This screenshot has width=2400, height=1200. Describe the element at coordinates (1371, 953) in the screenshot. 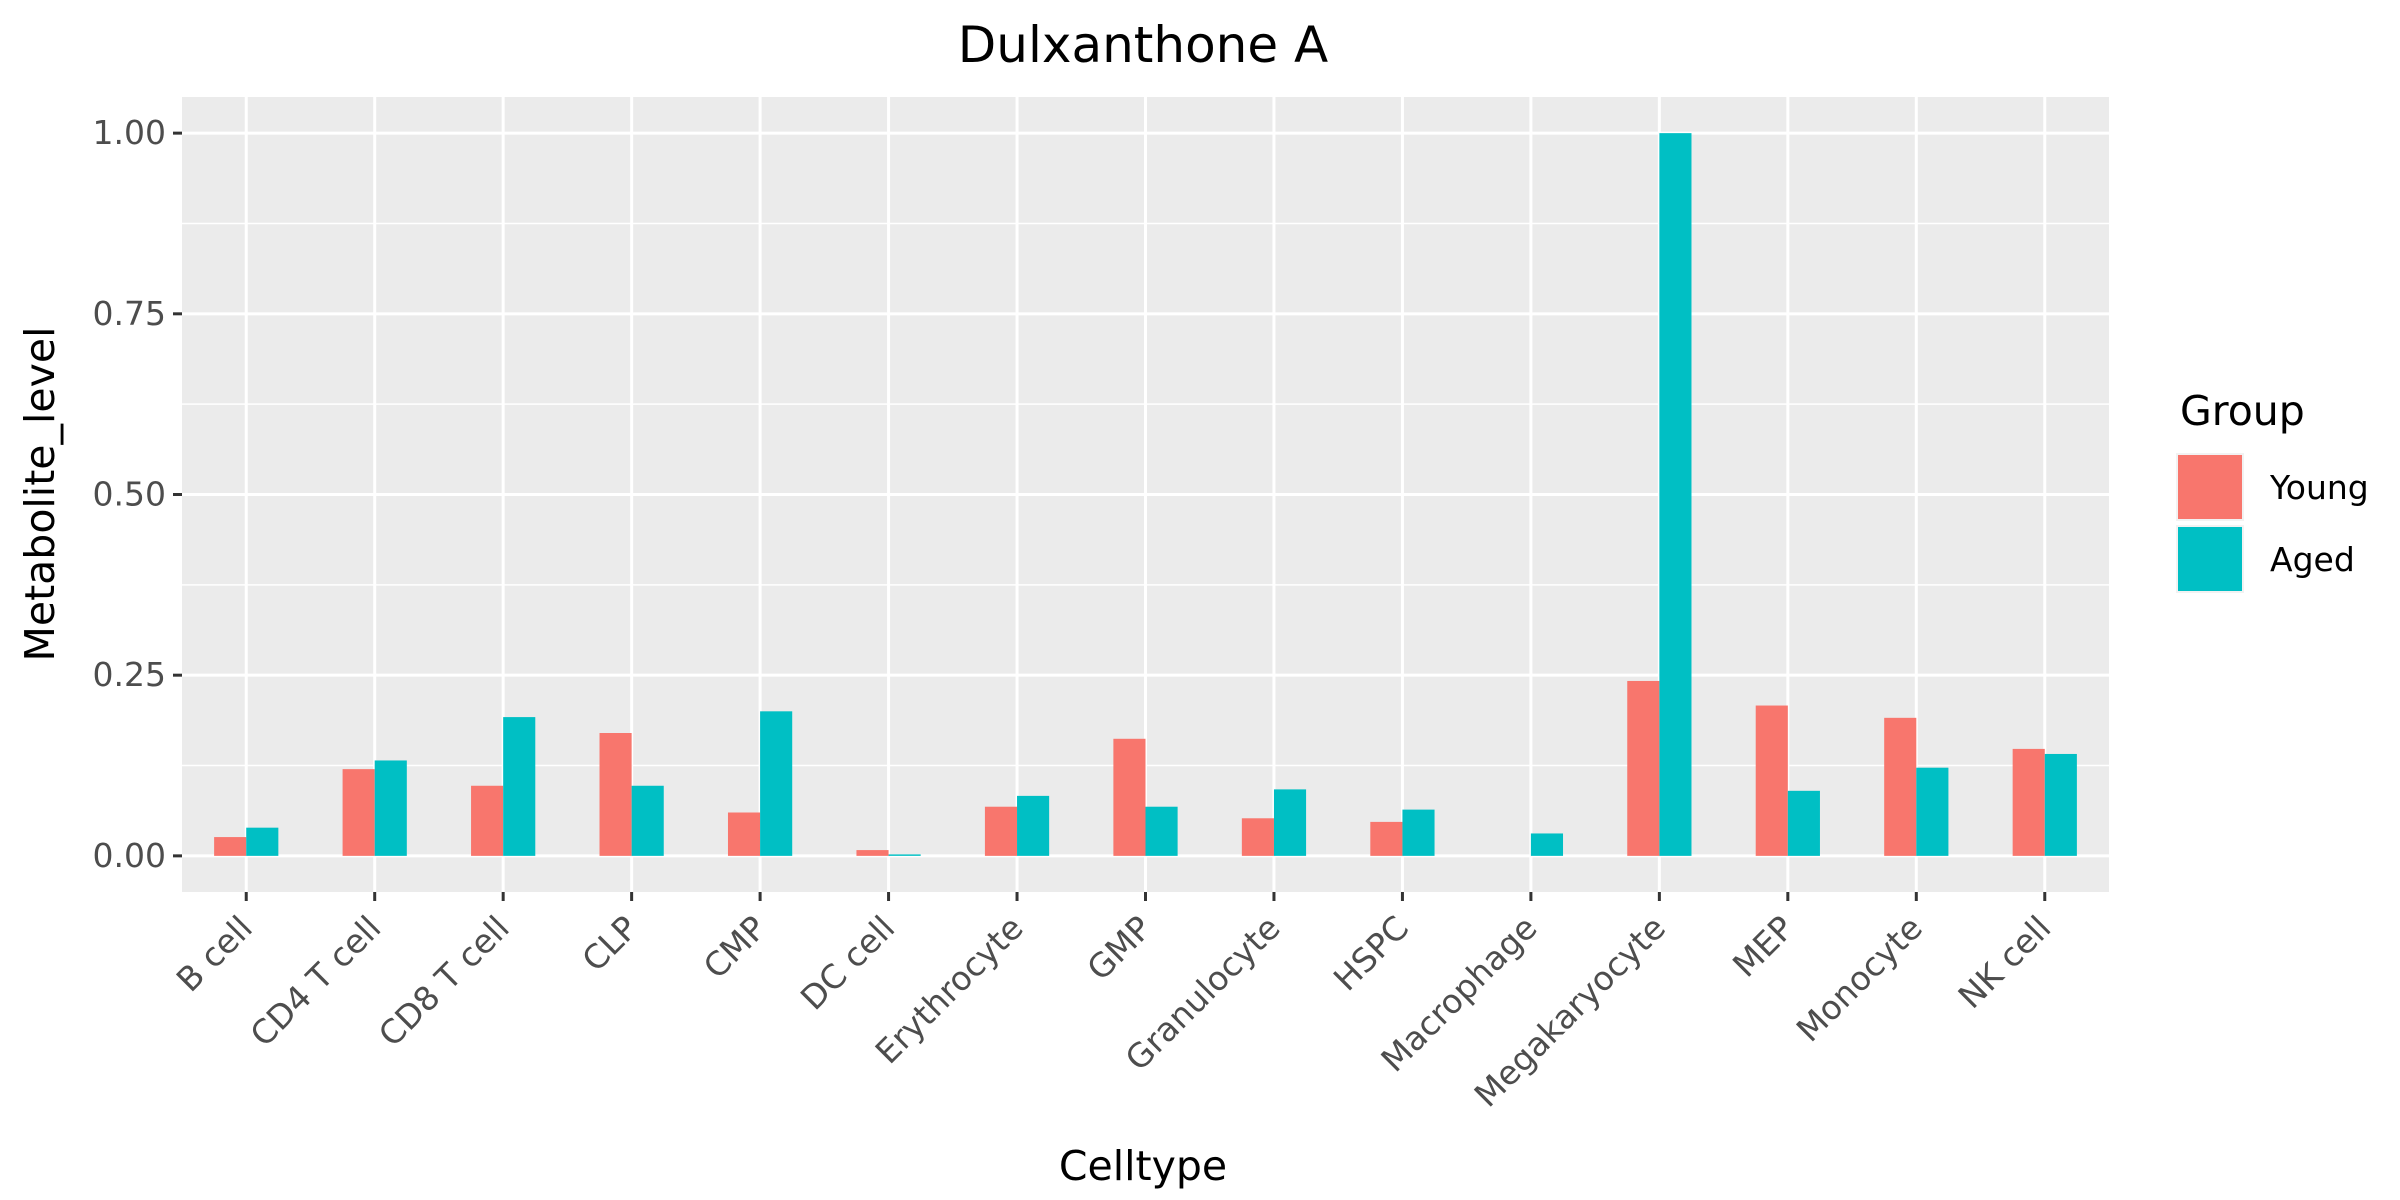

I see `x-tick-label: HSPC` at that location.